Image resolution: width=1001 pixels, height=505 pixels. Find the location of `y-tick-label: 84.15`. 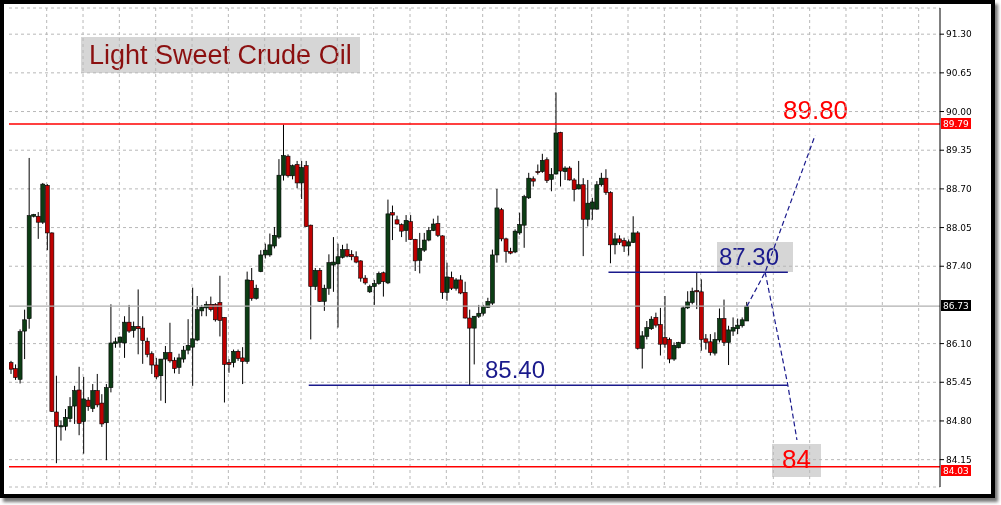

y-tick-label: 84.15 is located at coordinates (959, 459).